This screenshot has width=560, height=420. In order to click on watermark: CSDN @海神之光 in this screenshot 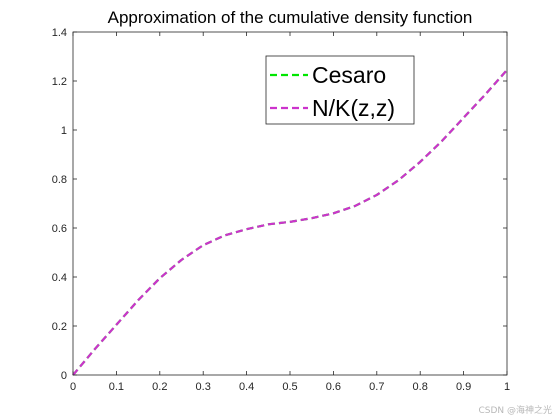, I will do `click(515, 411)`.